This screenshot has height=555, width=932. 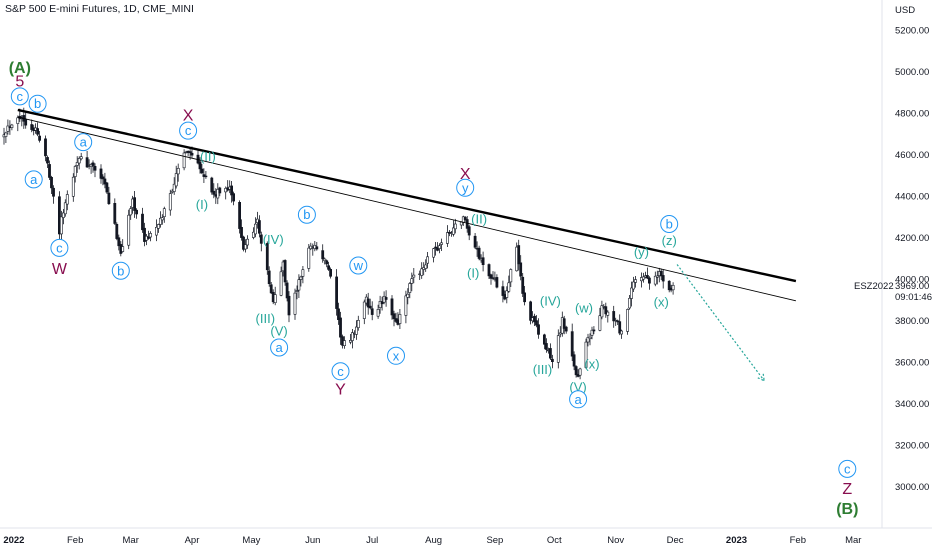 I want to click on time-tick-label: Dec, so click(x=675, y=540).